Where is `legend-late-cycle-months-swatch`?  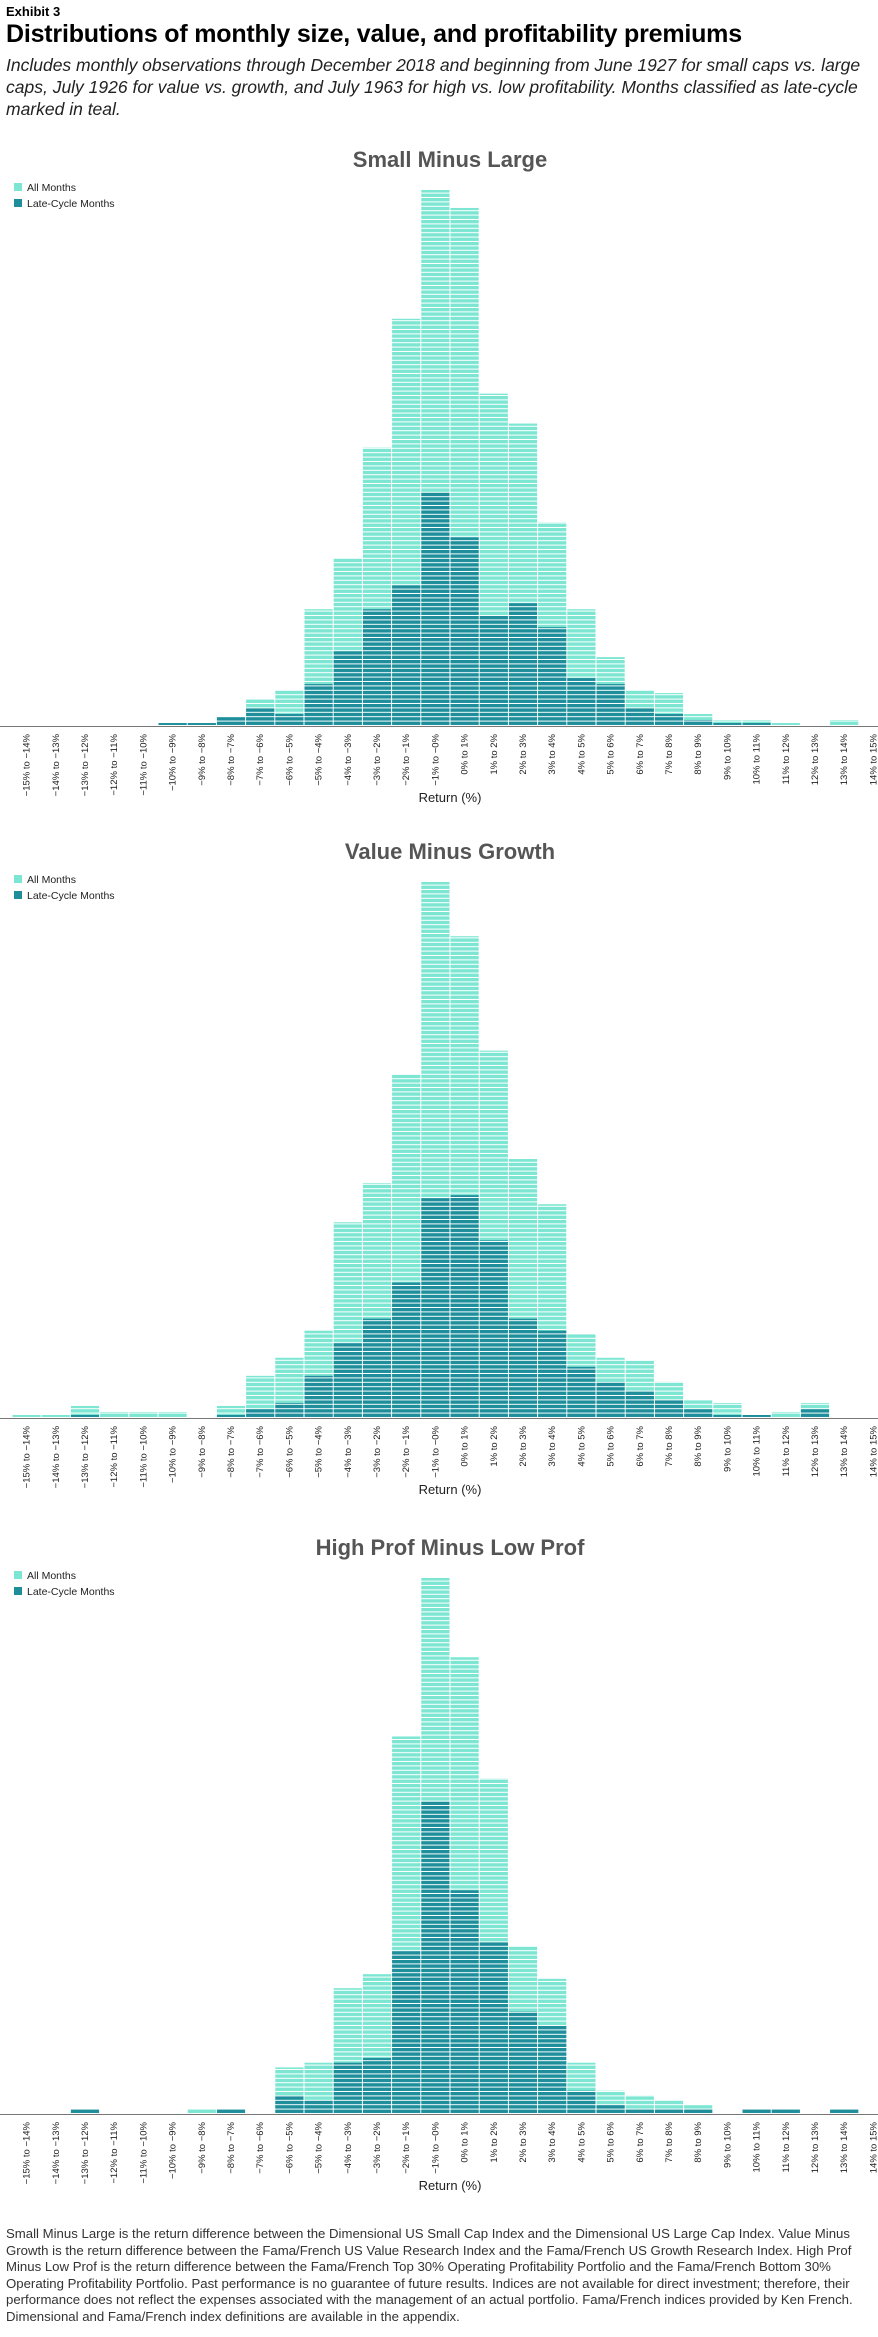 legend-late-cycle-months-swatch is located at coordinates (18, 895).